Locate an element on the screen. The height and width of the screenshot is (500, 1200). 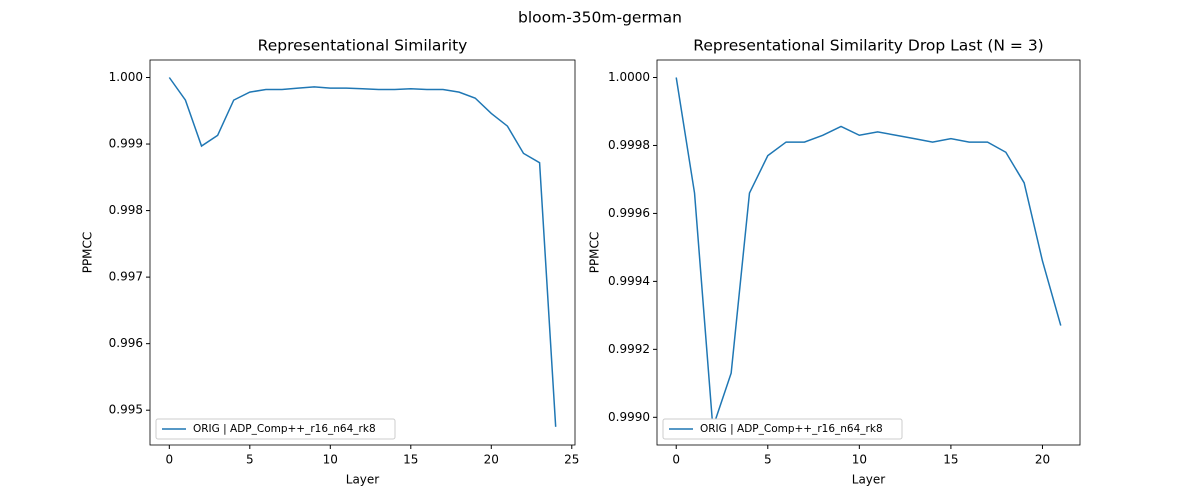
y-tick-label: 1.0000 is located at coordinates (629, 77).